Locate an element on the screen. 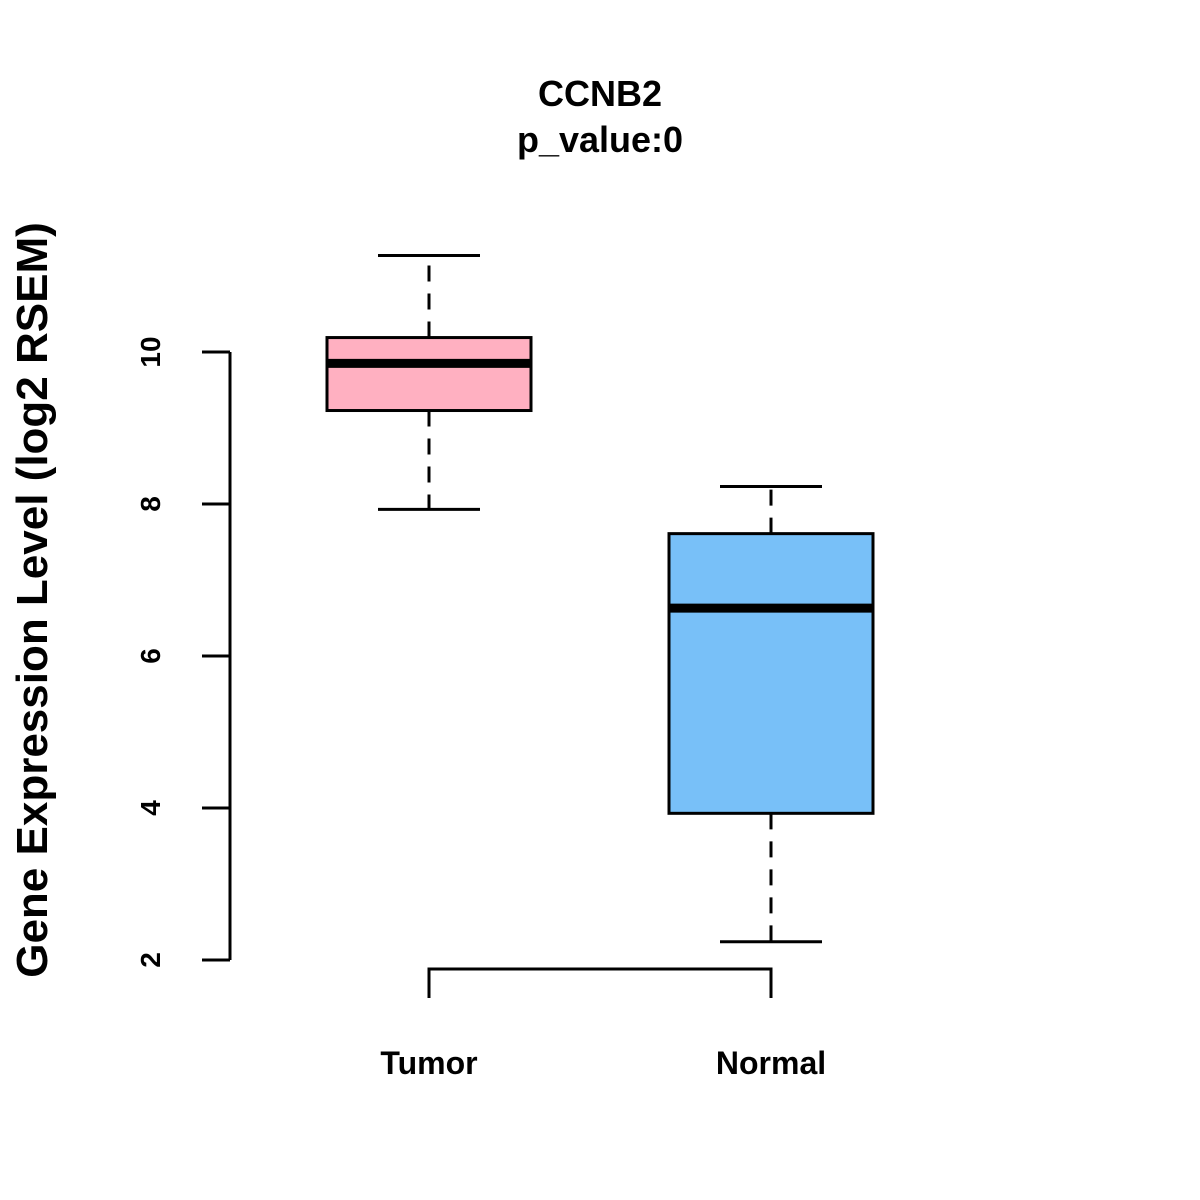  x-axis-labels: Tumor Normal is located at coordinates (603, 1063).